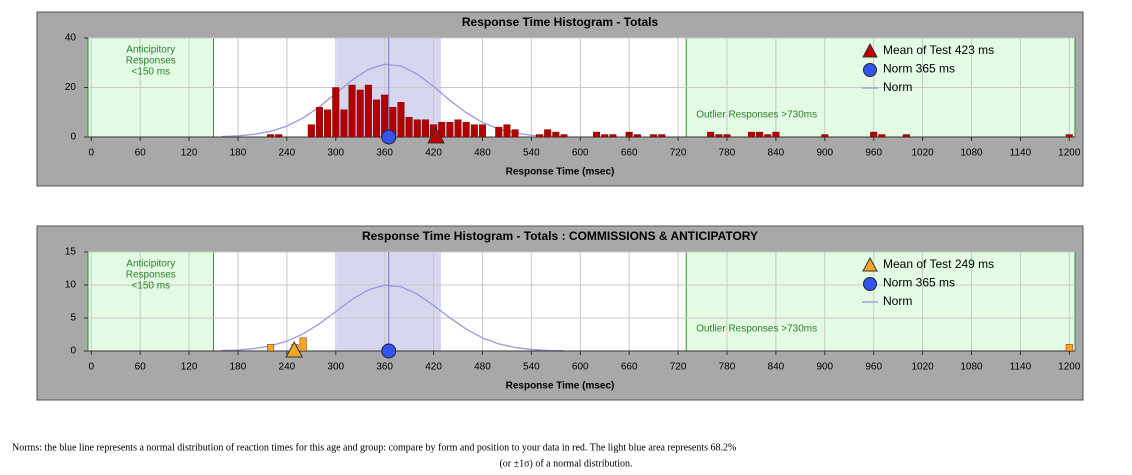 The height and width of the screenshot is (475, 1132). I want to click on x-tick-label: 1140, so click(1021, 153).